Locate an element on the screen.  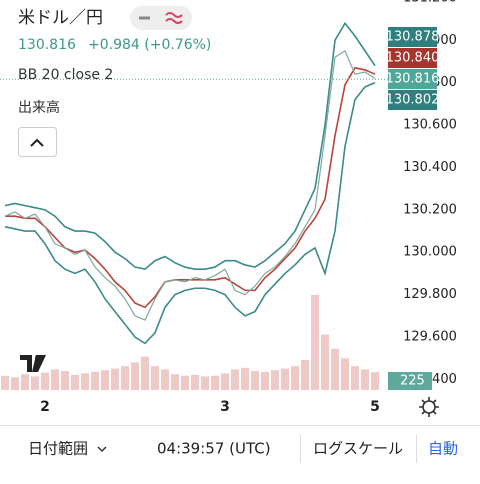
y-tick-label: 129.800 is located at coordinates (430, 294).